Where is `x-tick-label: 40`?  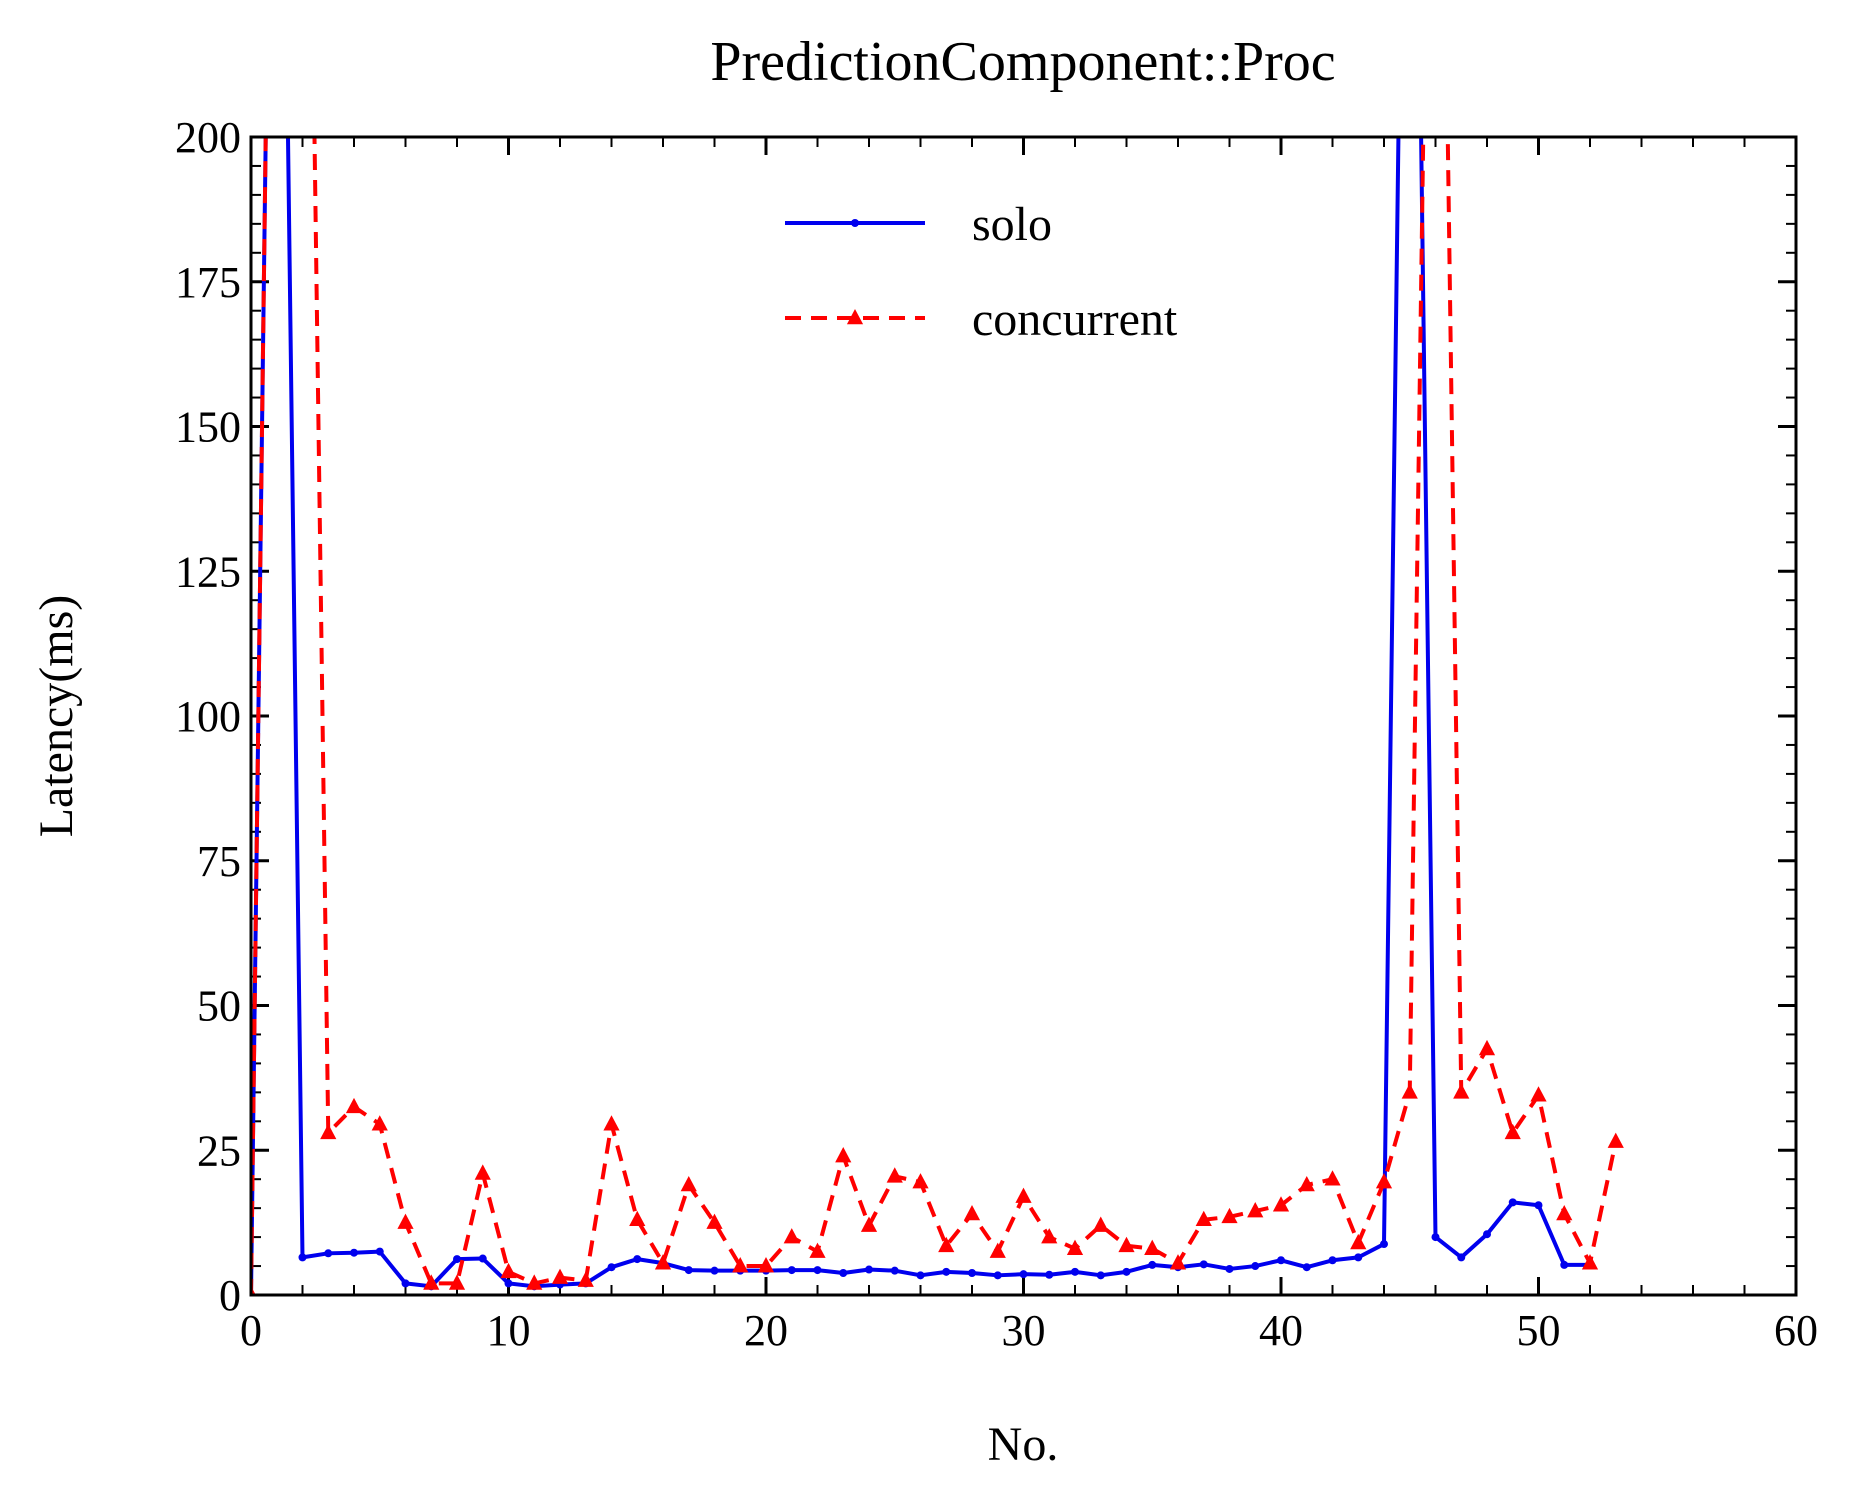
x-tick-label: 40 is located at coordinates (1281, 1330).